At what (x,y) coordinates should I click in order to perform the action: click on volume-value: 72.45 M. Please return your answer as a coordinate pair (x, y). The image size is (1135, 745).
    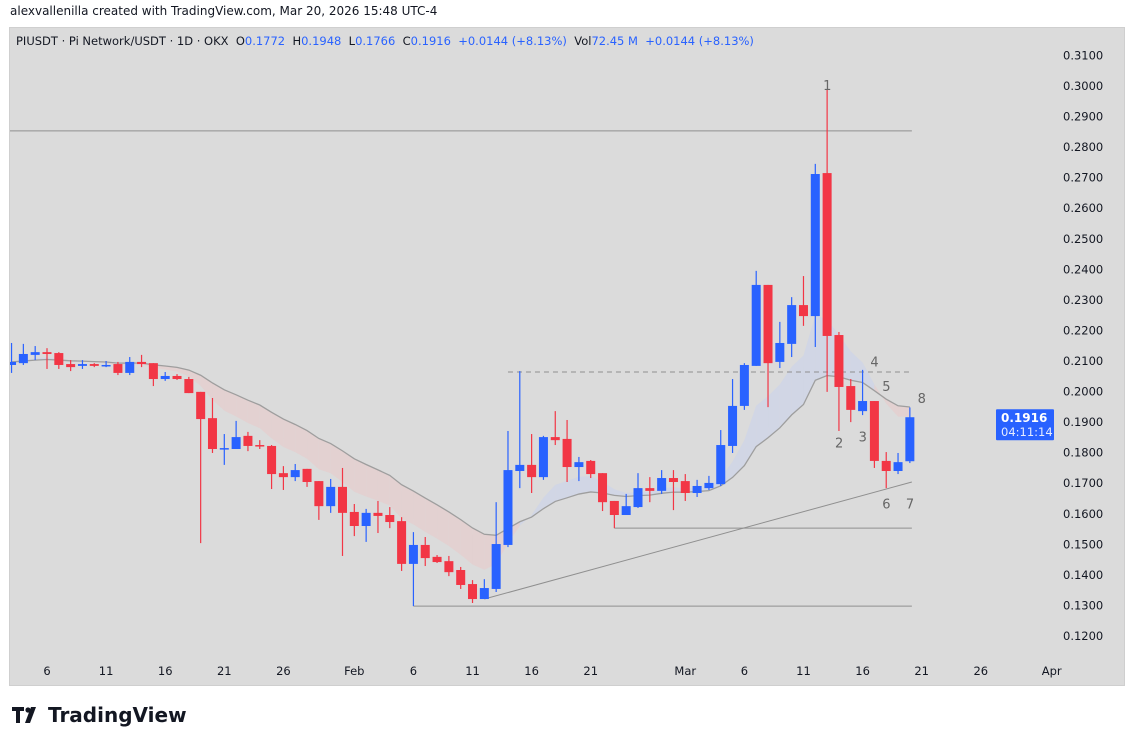
    Looking at the image, I should click on (614, 41).